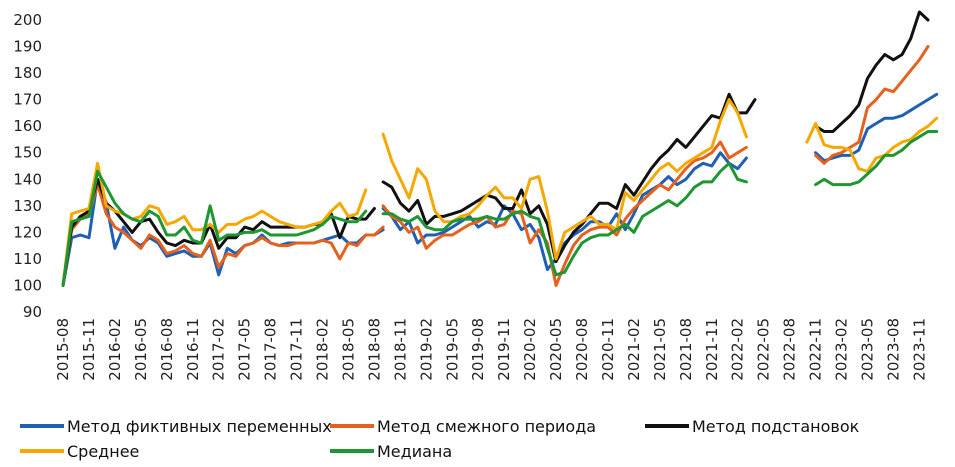 The height and width of the screenshot is (467, 955). What do you see at coordinates (712, 349) in the screenshot?
I see `x-tick-label: 2021-11` at bounding box center [712, 349].